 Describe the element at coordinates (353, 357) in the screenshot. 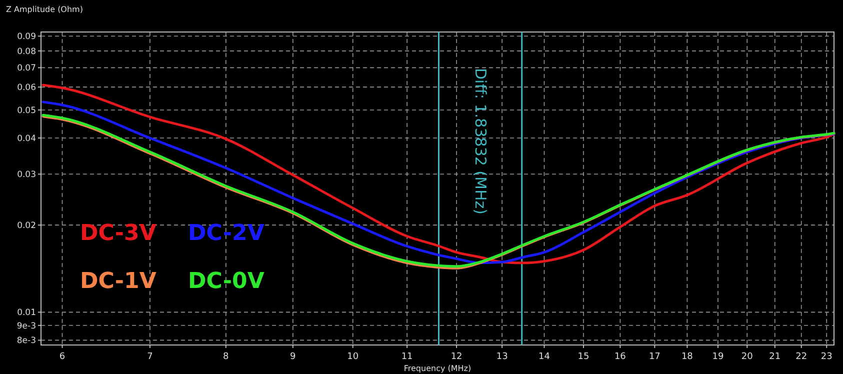

I see `x-tick-label: 10` at that location.